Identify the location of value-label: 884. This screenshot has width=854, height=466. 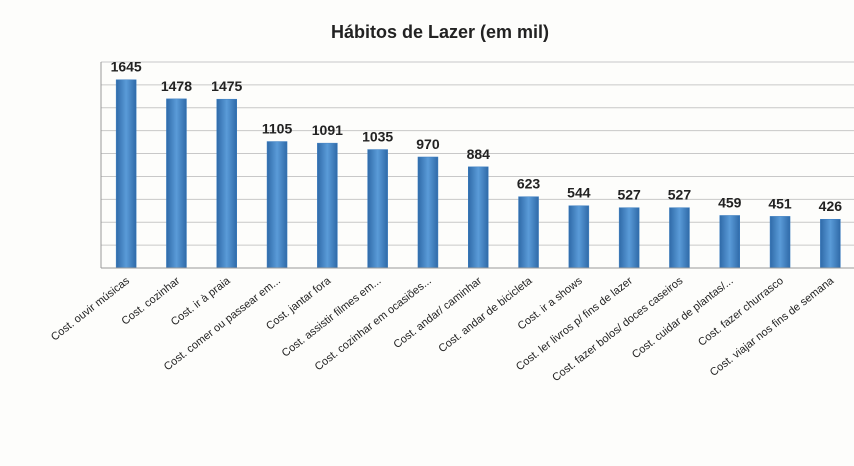
(479, 154).